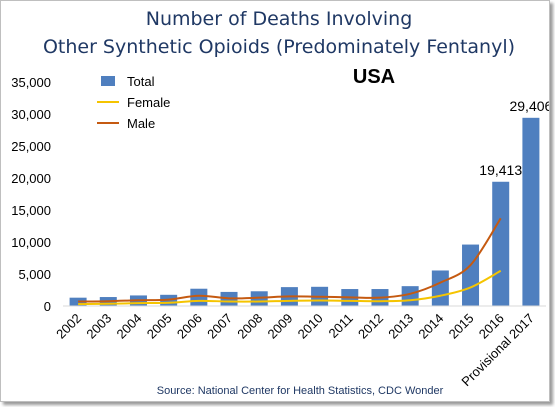 This screenshot has width=555, height=407. I want to click on x-tick-label: 2011, so click(341, 326).